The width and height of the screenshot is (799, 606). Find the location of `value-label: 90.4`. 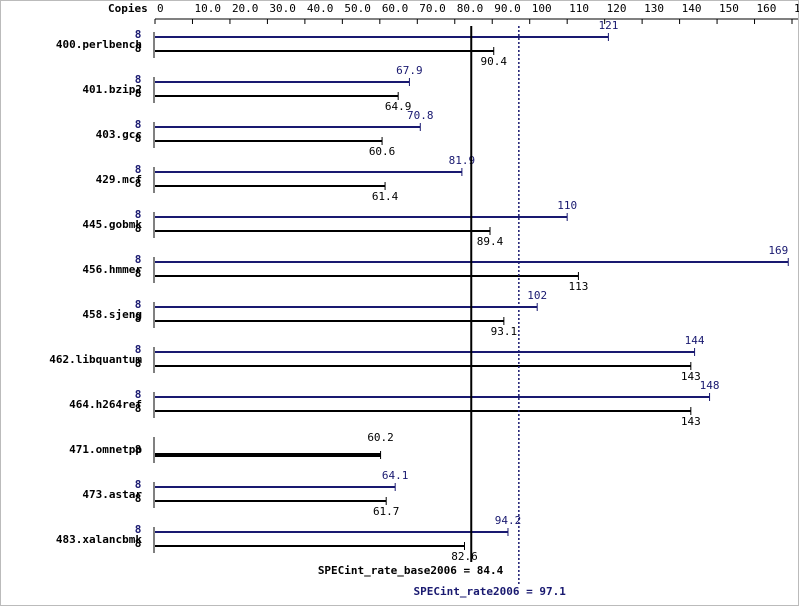

value-label: 90.4 is located at coordinates (493, 61).